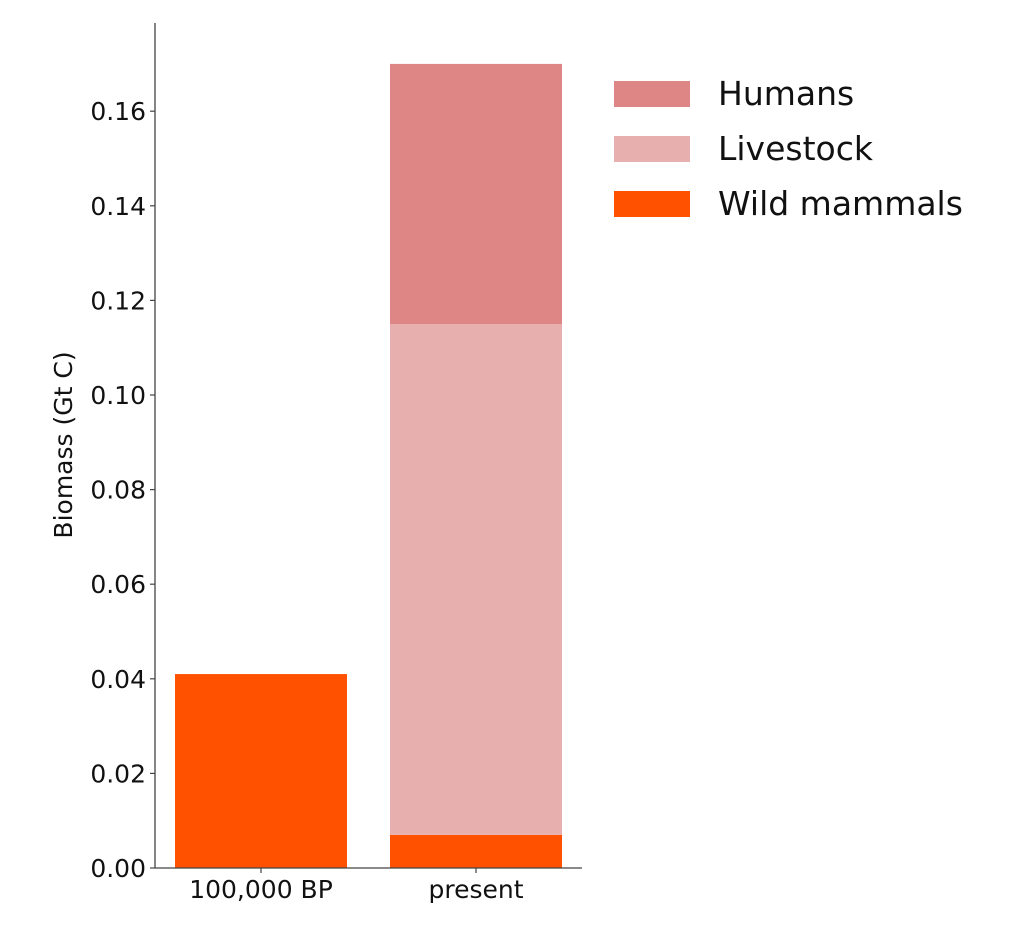 The image size is (1024, 926). Describe the element at coordinates (118, 206) in the screenshot. I see `y-tick-label: 0.14` at that location.